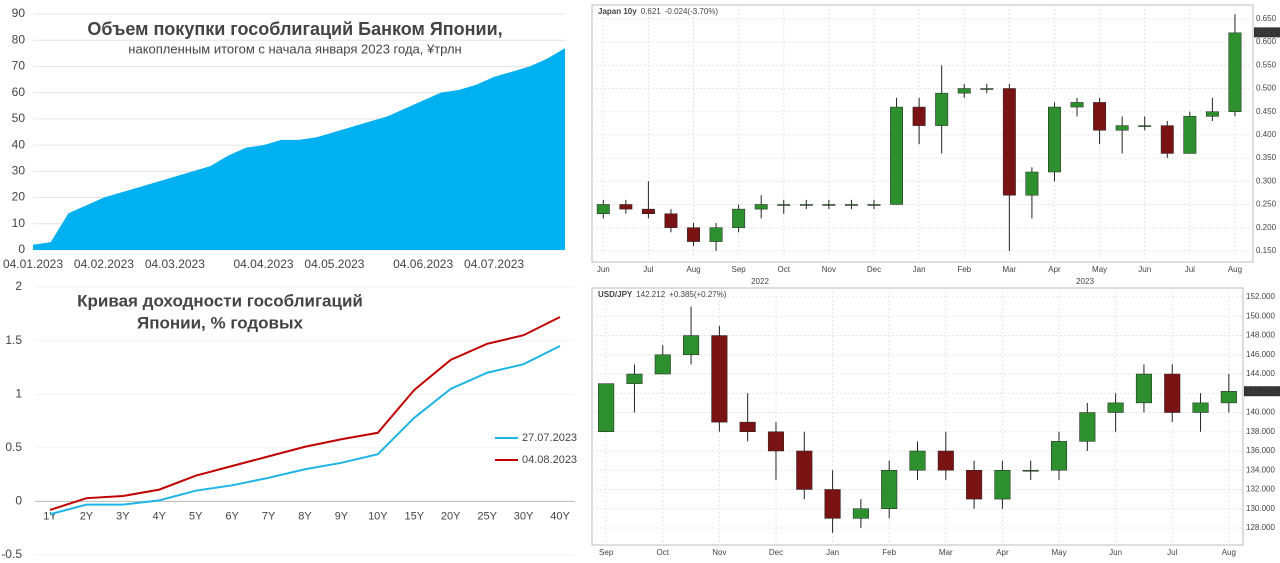  Describe the element at coordinates (299, 149) in the screenshot. I see `area` at that location.